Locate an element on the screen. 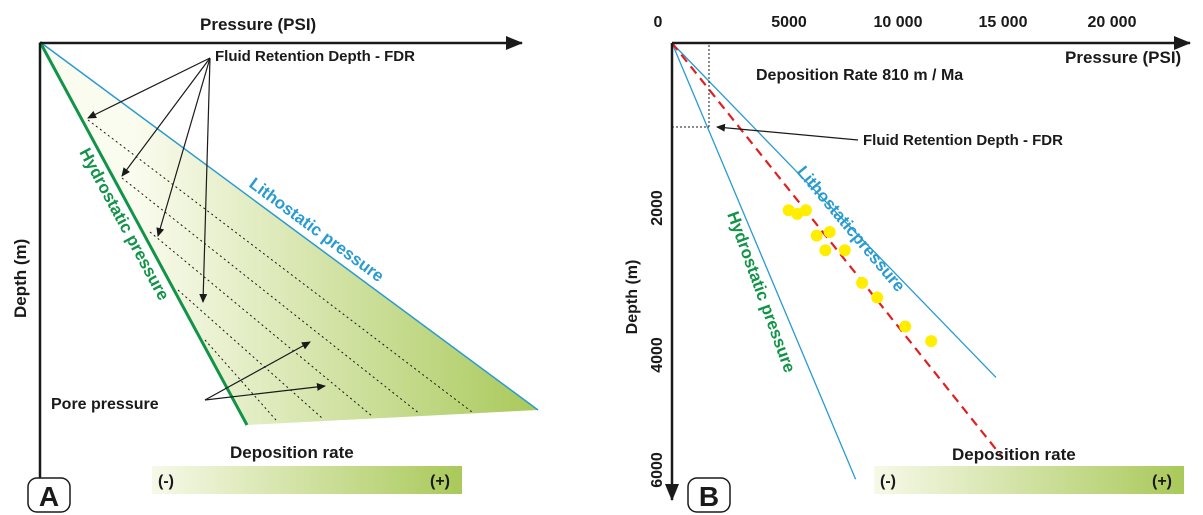 The height and width of the screenshot is (515, 1203). fdr-guides-b is located at coordinates (691, 86).